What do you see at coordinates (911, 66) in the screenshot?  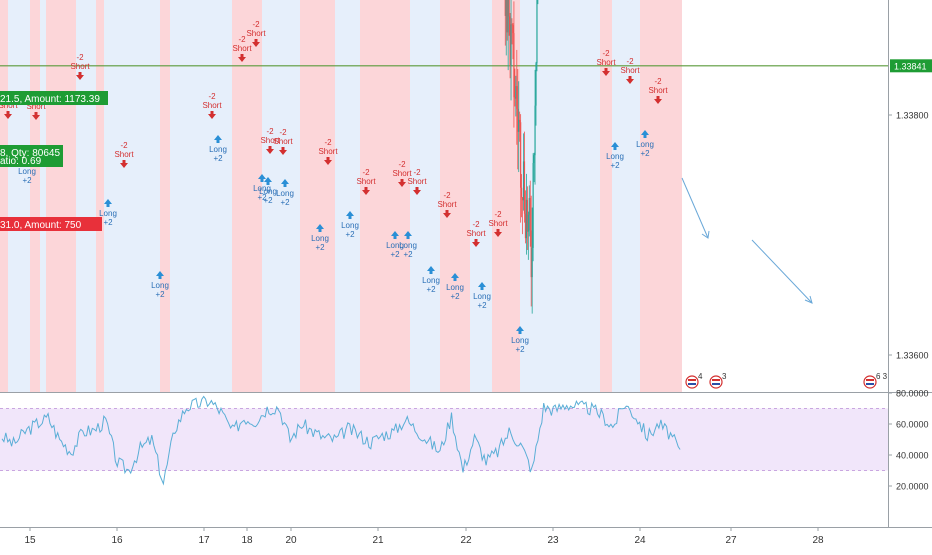 I see `price-label-bg` at bounding box center [911, 66].